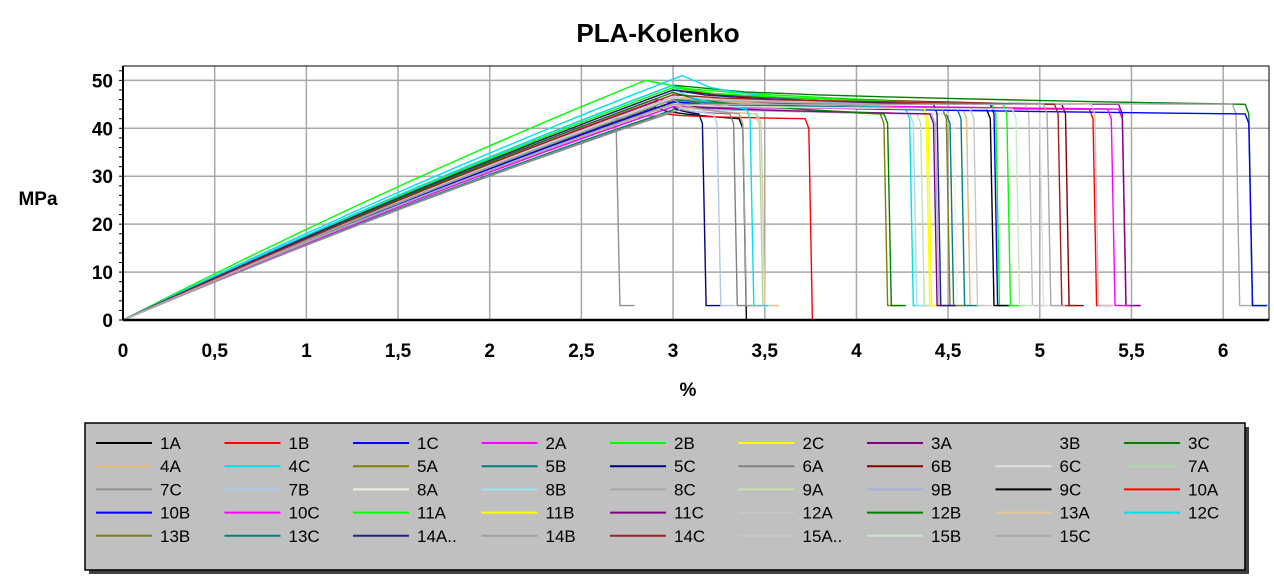 This screenshot has width=1274, height=581. What do you see at coordinates (102, 129) in the screenshot?
I see `y-tick-label: 40` at bounding box center [102, 129].